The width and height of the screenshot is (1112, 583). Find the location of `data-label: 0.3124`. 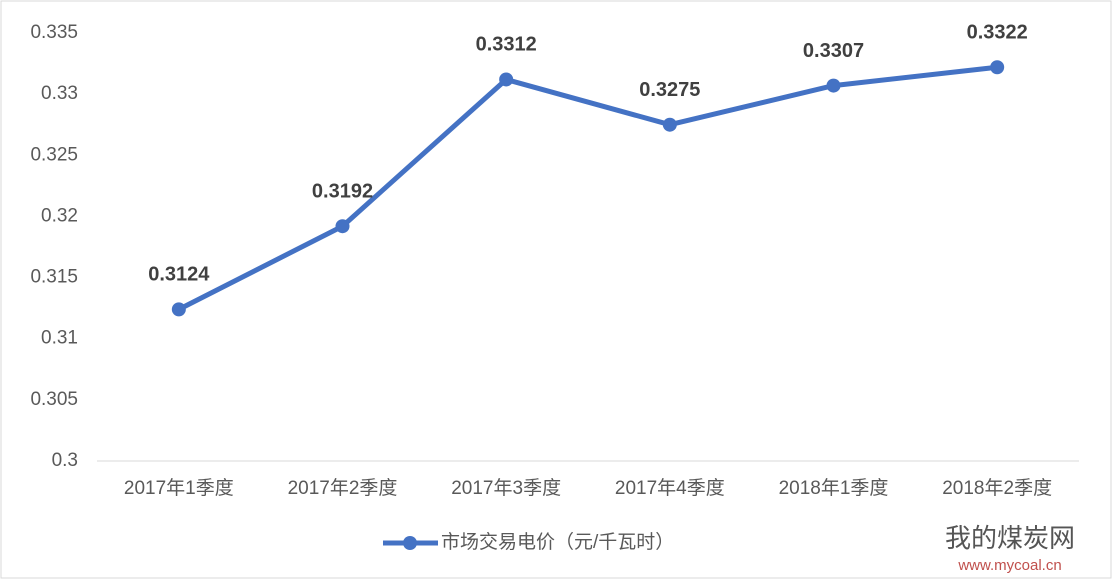

data-label: 0.3124 is located at coordinates (179, 275).